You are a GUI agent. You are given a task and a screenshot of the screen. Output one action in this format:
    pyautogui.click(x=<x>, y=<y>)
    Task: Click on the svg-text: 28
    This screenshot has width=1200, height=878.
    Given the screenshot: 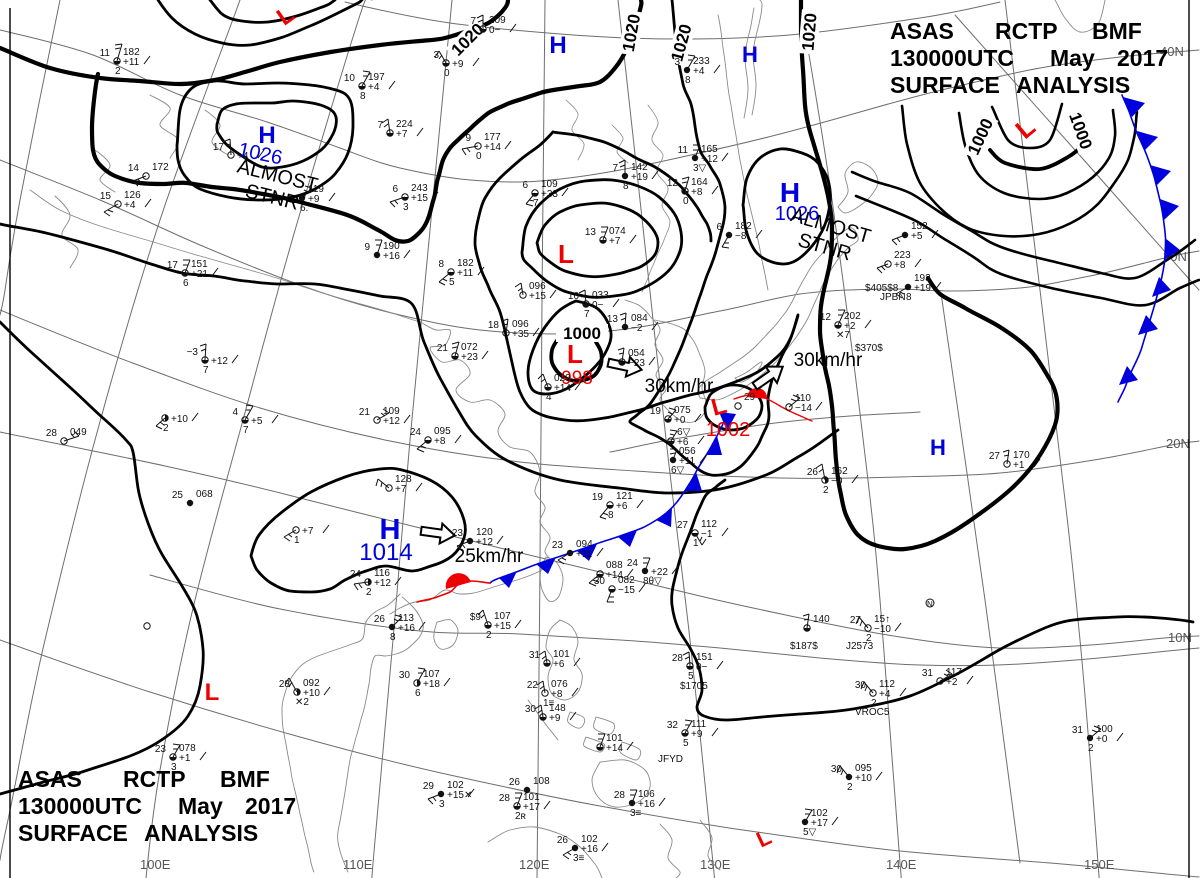 What is the action you would take?
    pyautogui.click(x=285, y=684)
    